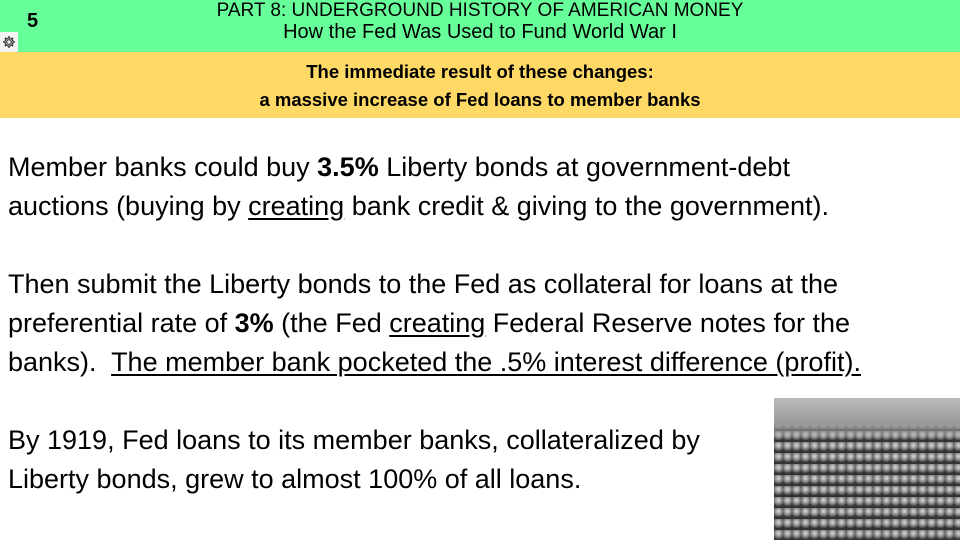 The image size is (960, 540). What do you see at coordinates (121, 323) in the screenshot?
I see `text: preferential rate of` at bounding box center [121, 323].